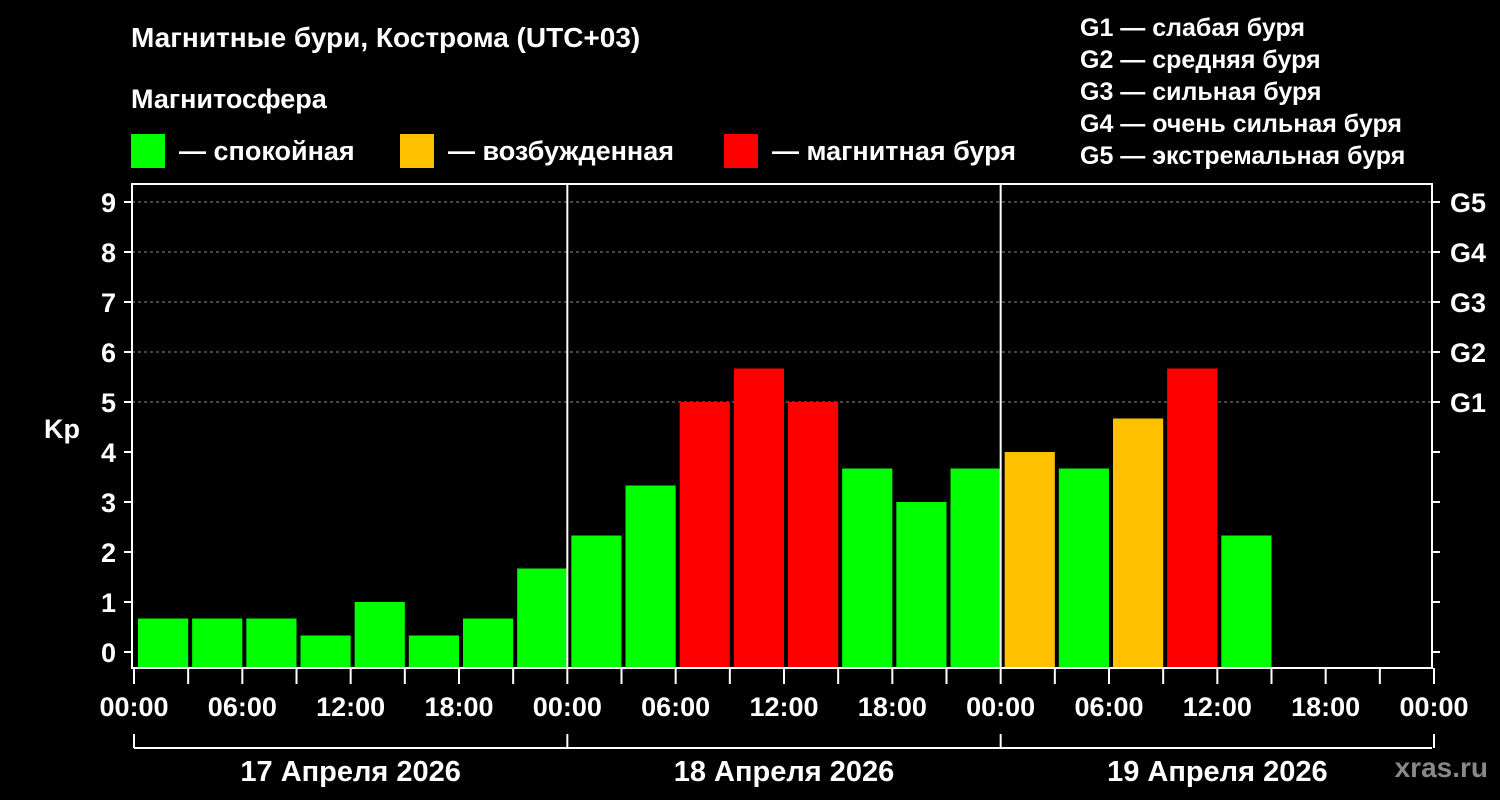 The height and width of the screenshot is (800, 1500). I want to click on legend-item-storm: — магнитная буря, so click(870, 151).